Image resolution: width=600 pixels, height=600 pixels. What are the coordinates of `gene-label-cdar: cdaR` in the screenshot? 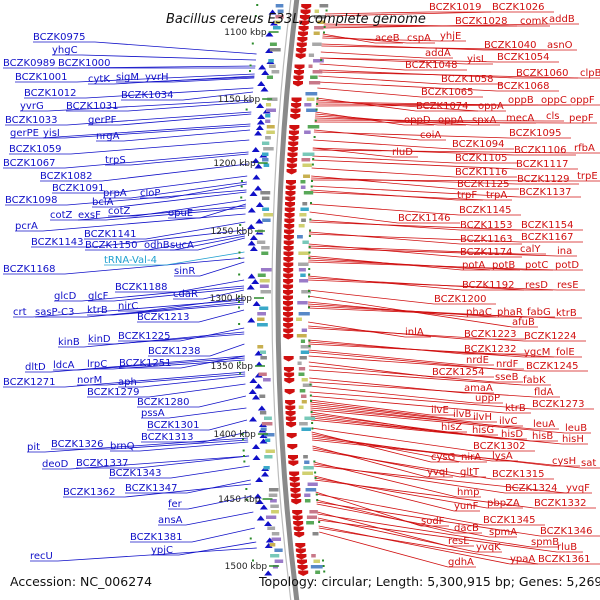 It's located at (185, 294).